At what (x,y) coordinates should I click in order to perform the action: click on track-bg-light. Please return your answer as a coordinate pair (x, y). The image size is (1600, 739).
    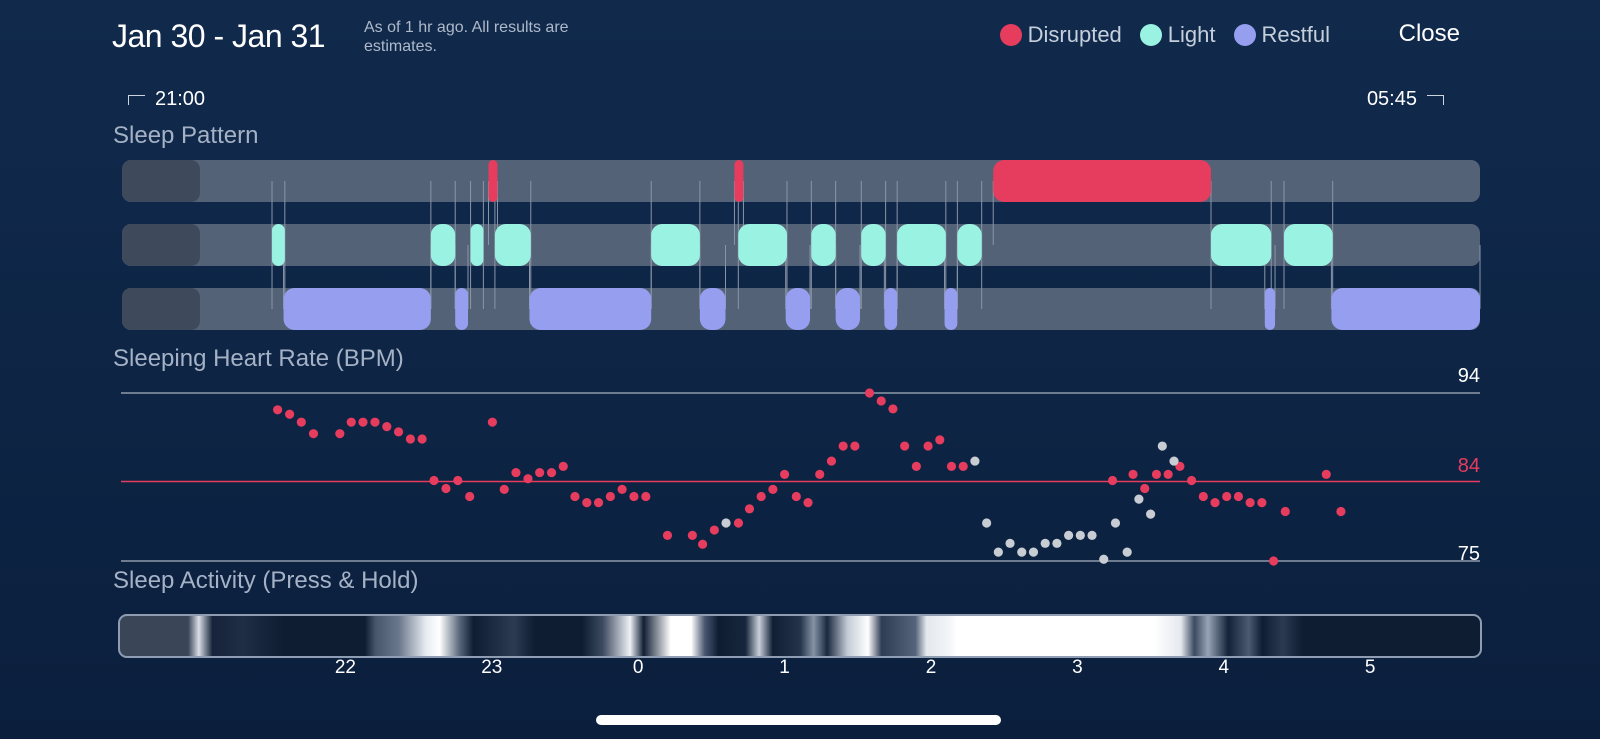
    Looking at the image, I should click on (801, 245).